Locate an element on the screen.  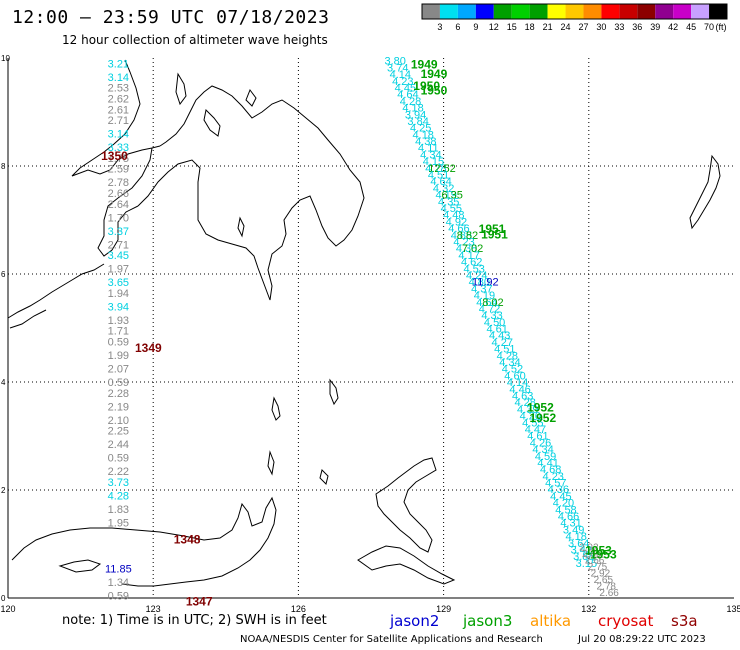
east-track-value: 4.39 is located at coordinates (527, 410).